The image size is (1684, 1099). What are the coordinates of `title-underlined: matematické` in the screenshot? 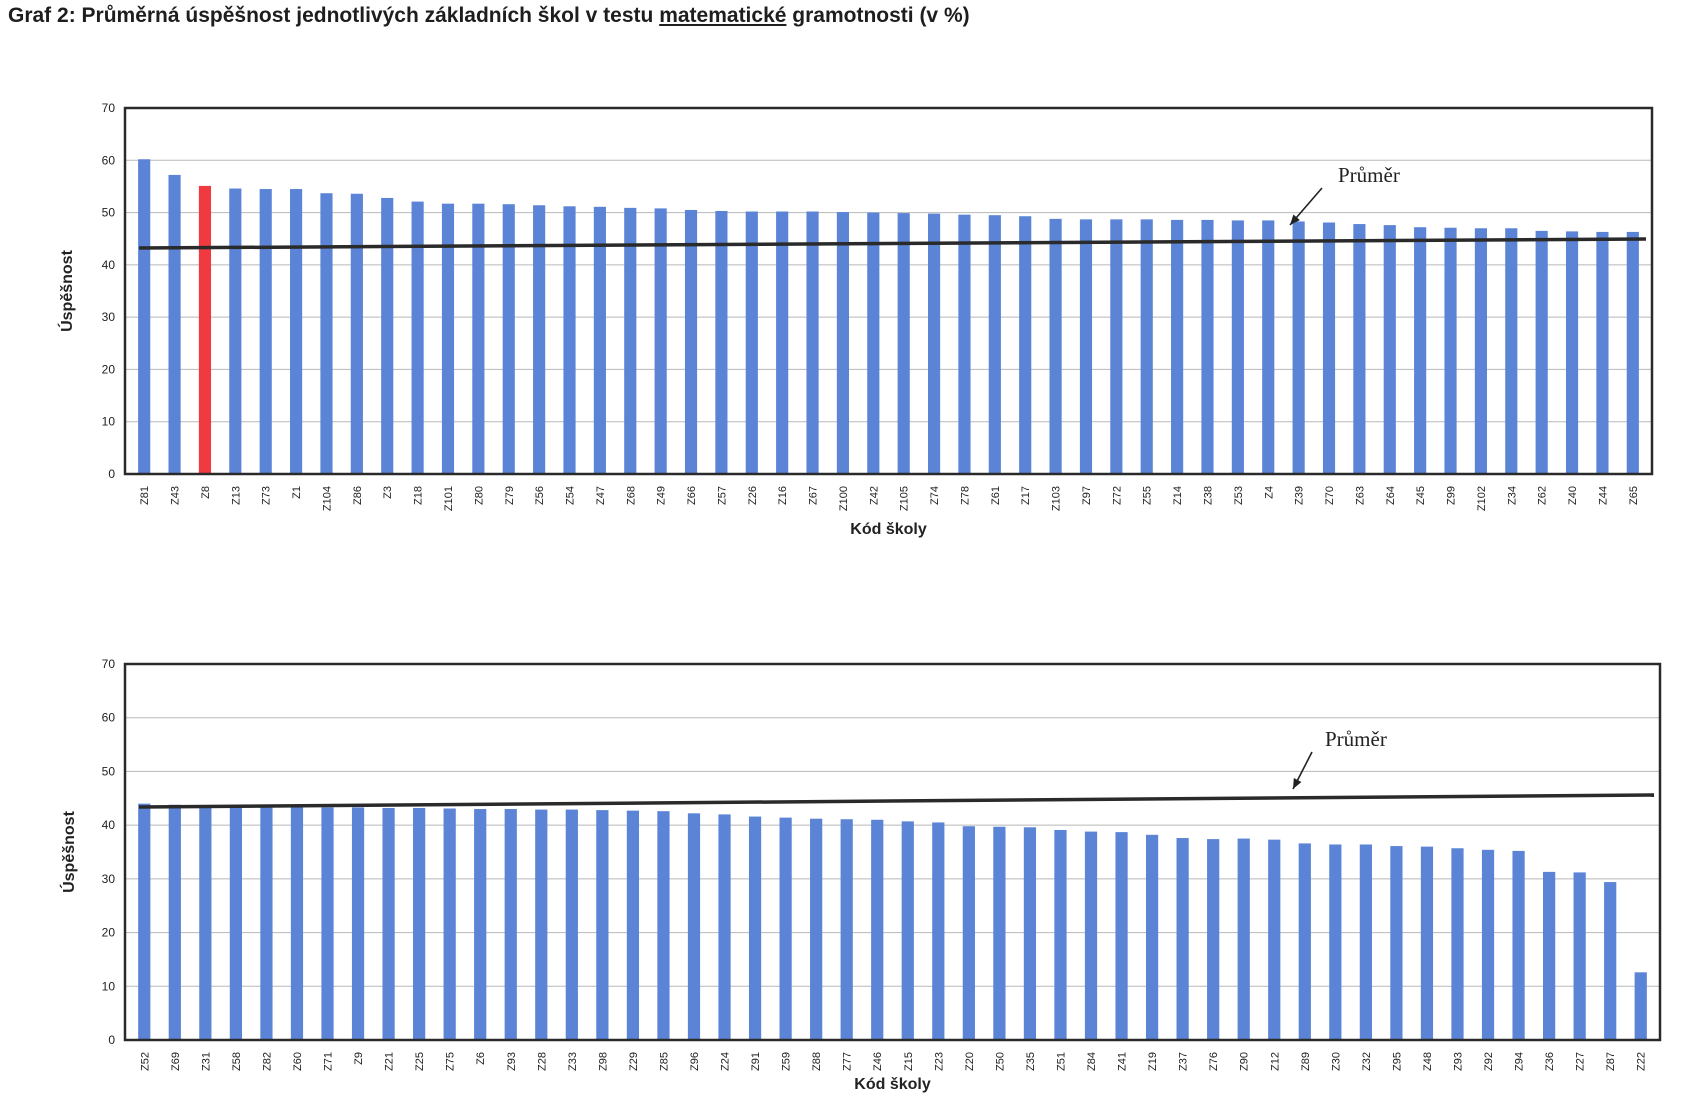 It's located at (723, 15).